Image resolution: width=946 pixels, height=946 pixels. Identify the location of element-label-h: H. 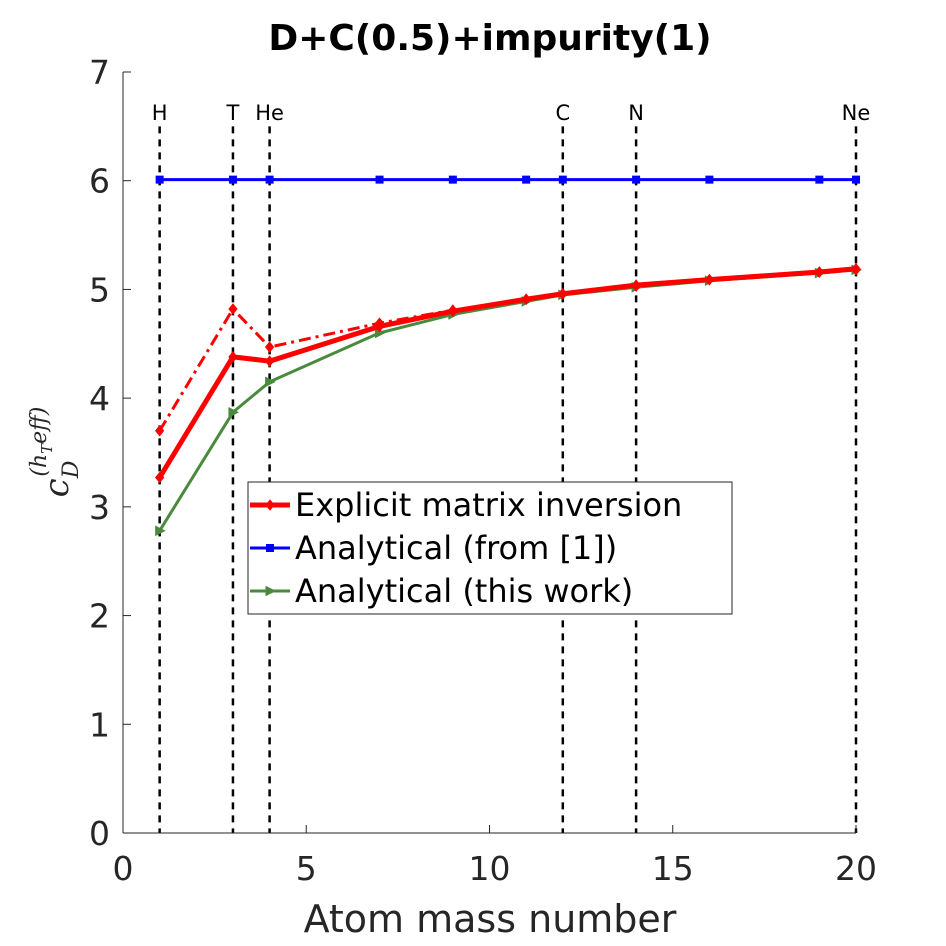
(160, 113).